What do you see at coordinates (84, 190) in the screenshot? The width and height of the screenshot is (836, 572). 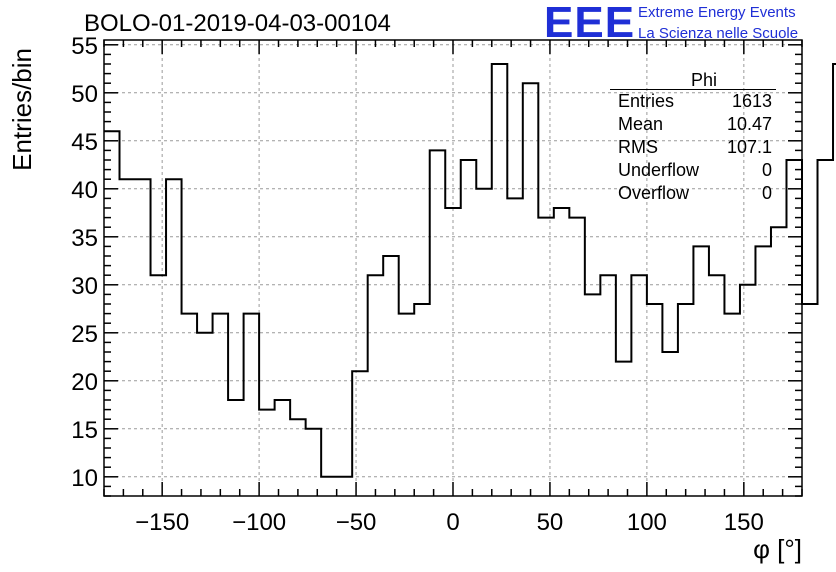 I see `y-tick-label: 40` at bounding box center [84, 190].